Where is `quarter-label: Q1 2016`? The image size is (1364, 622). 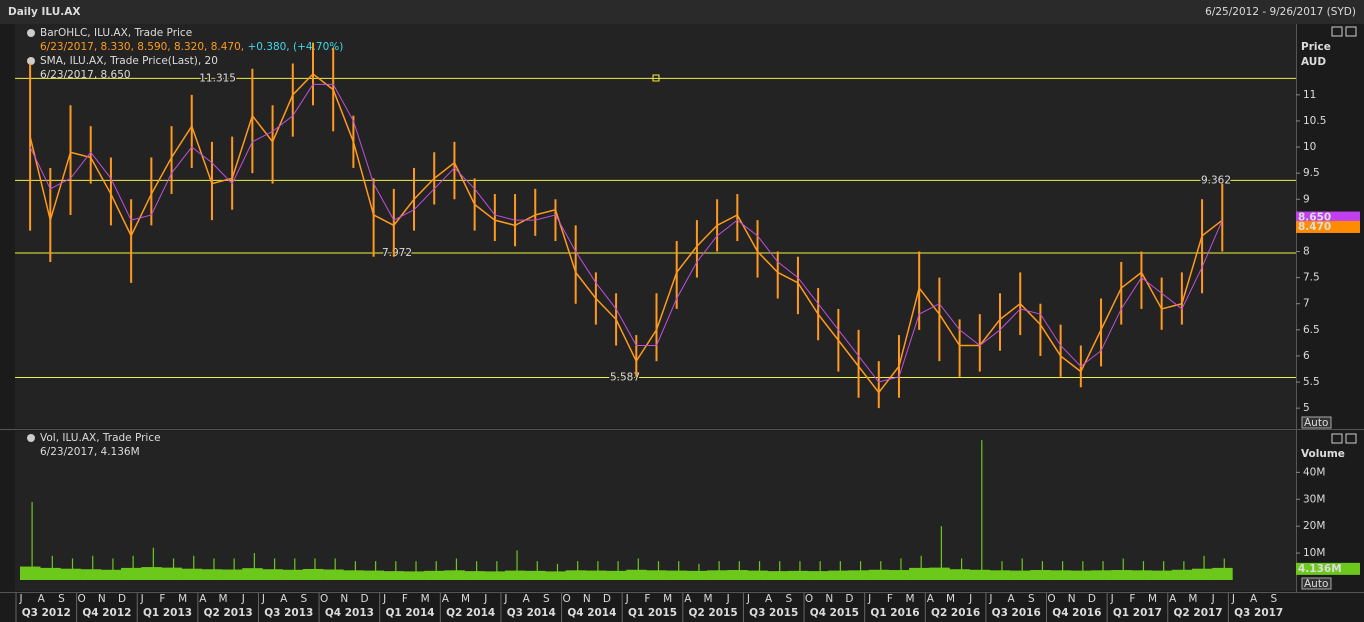
quarter-label: Q1 2016 is located at coordinates (894, 613).